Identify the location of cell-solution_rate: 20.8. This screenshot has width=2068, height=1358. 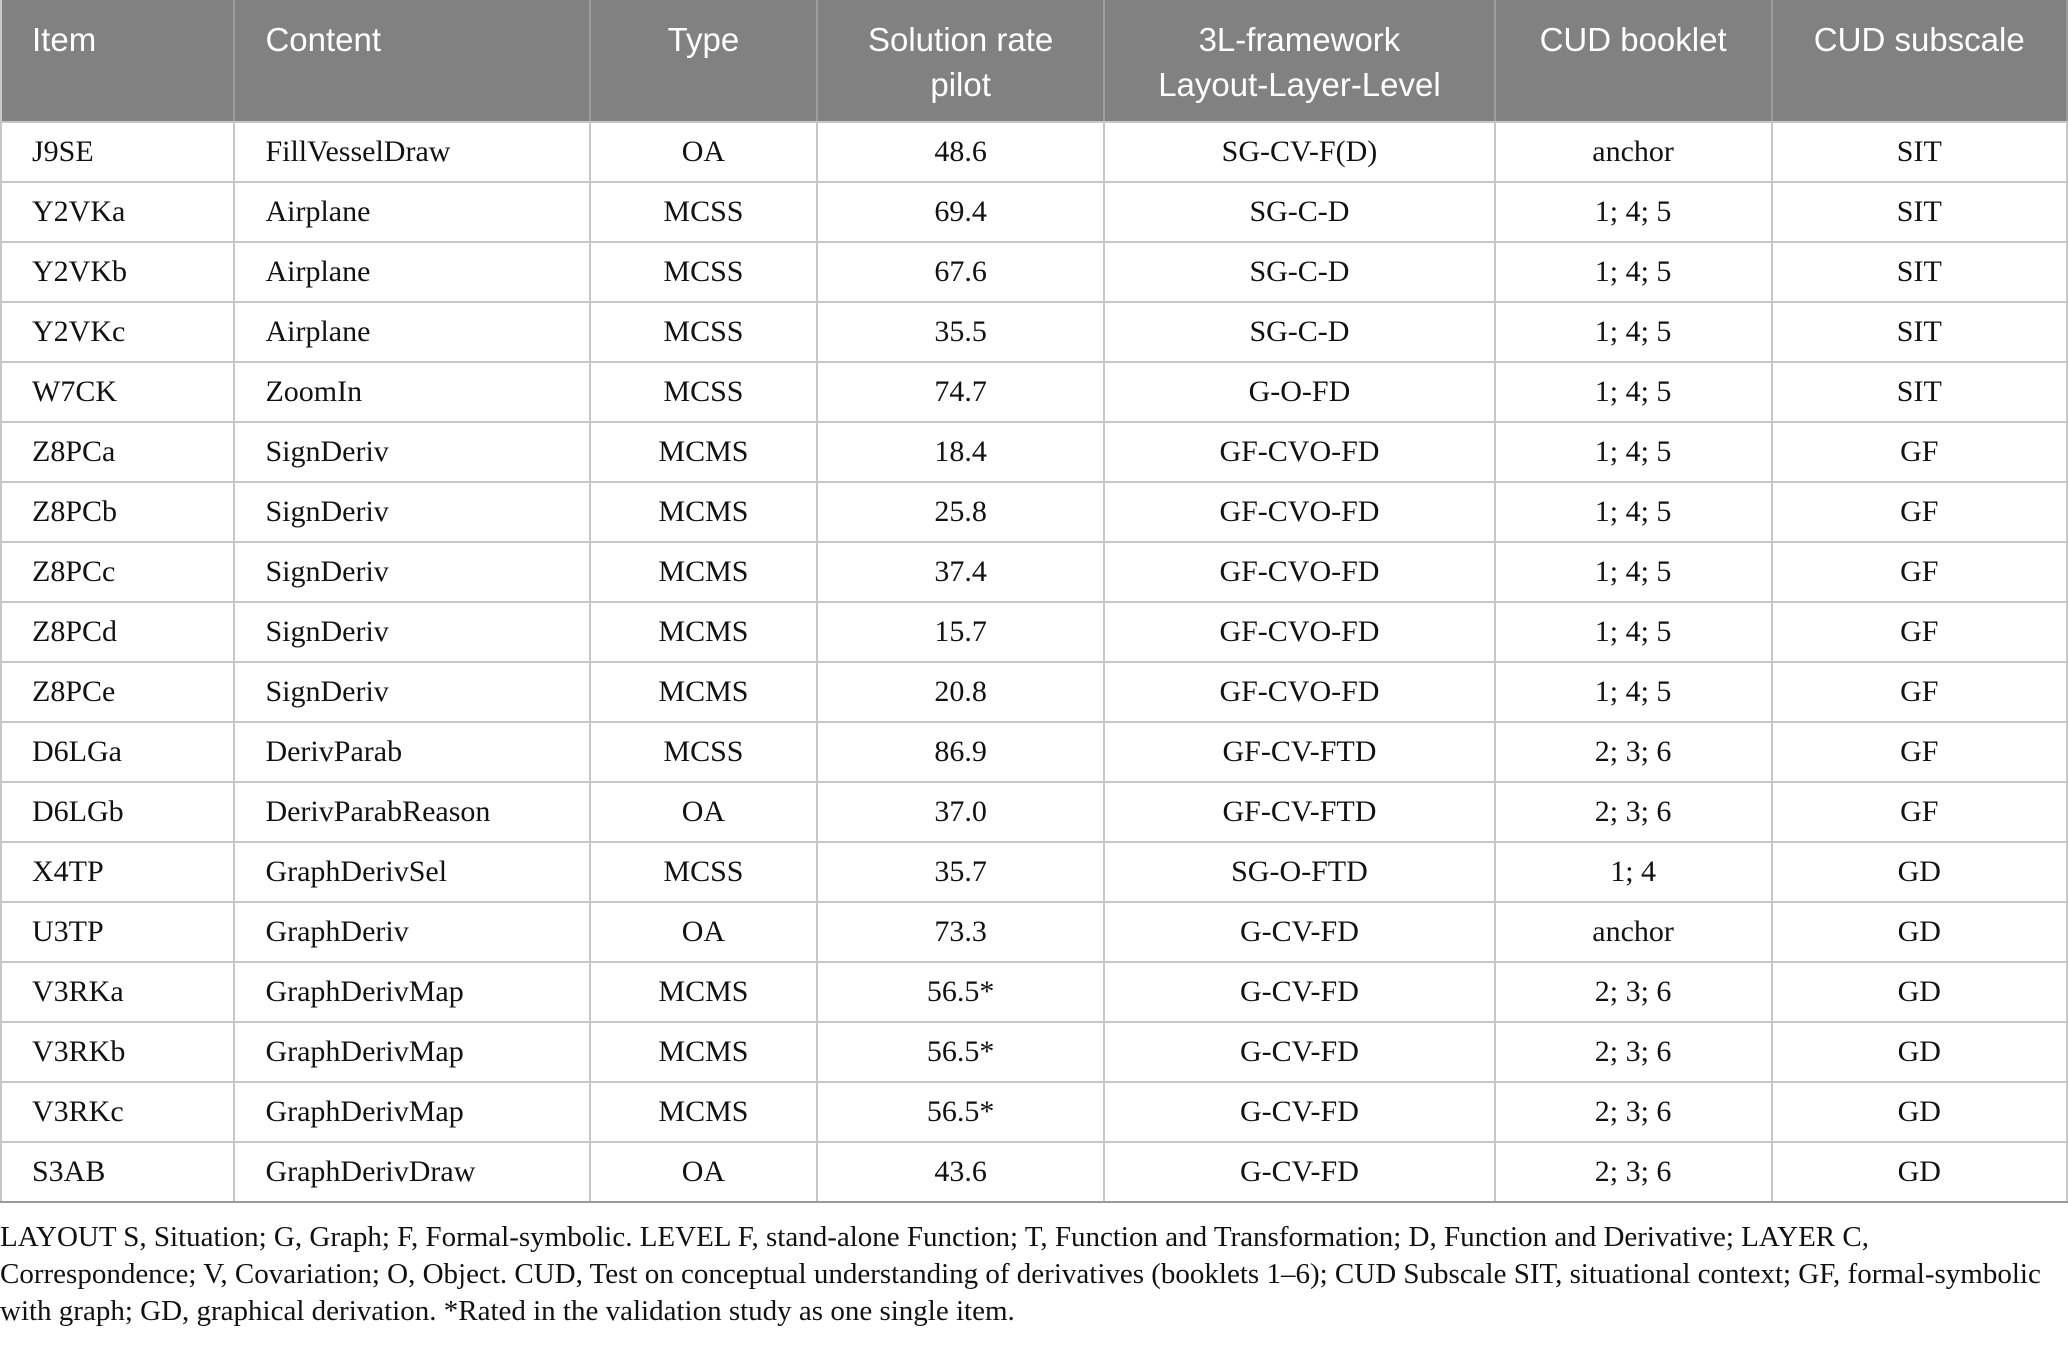
(961, 692).